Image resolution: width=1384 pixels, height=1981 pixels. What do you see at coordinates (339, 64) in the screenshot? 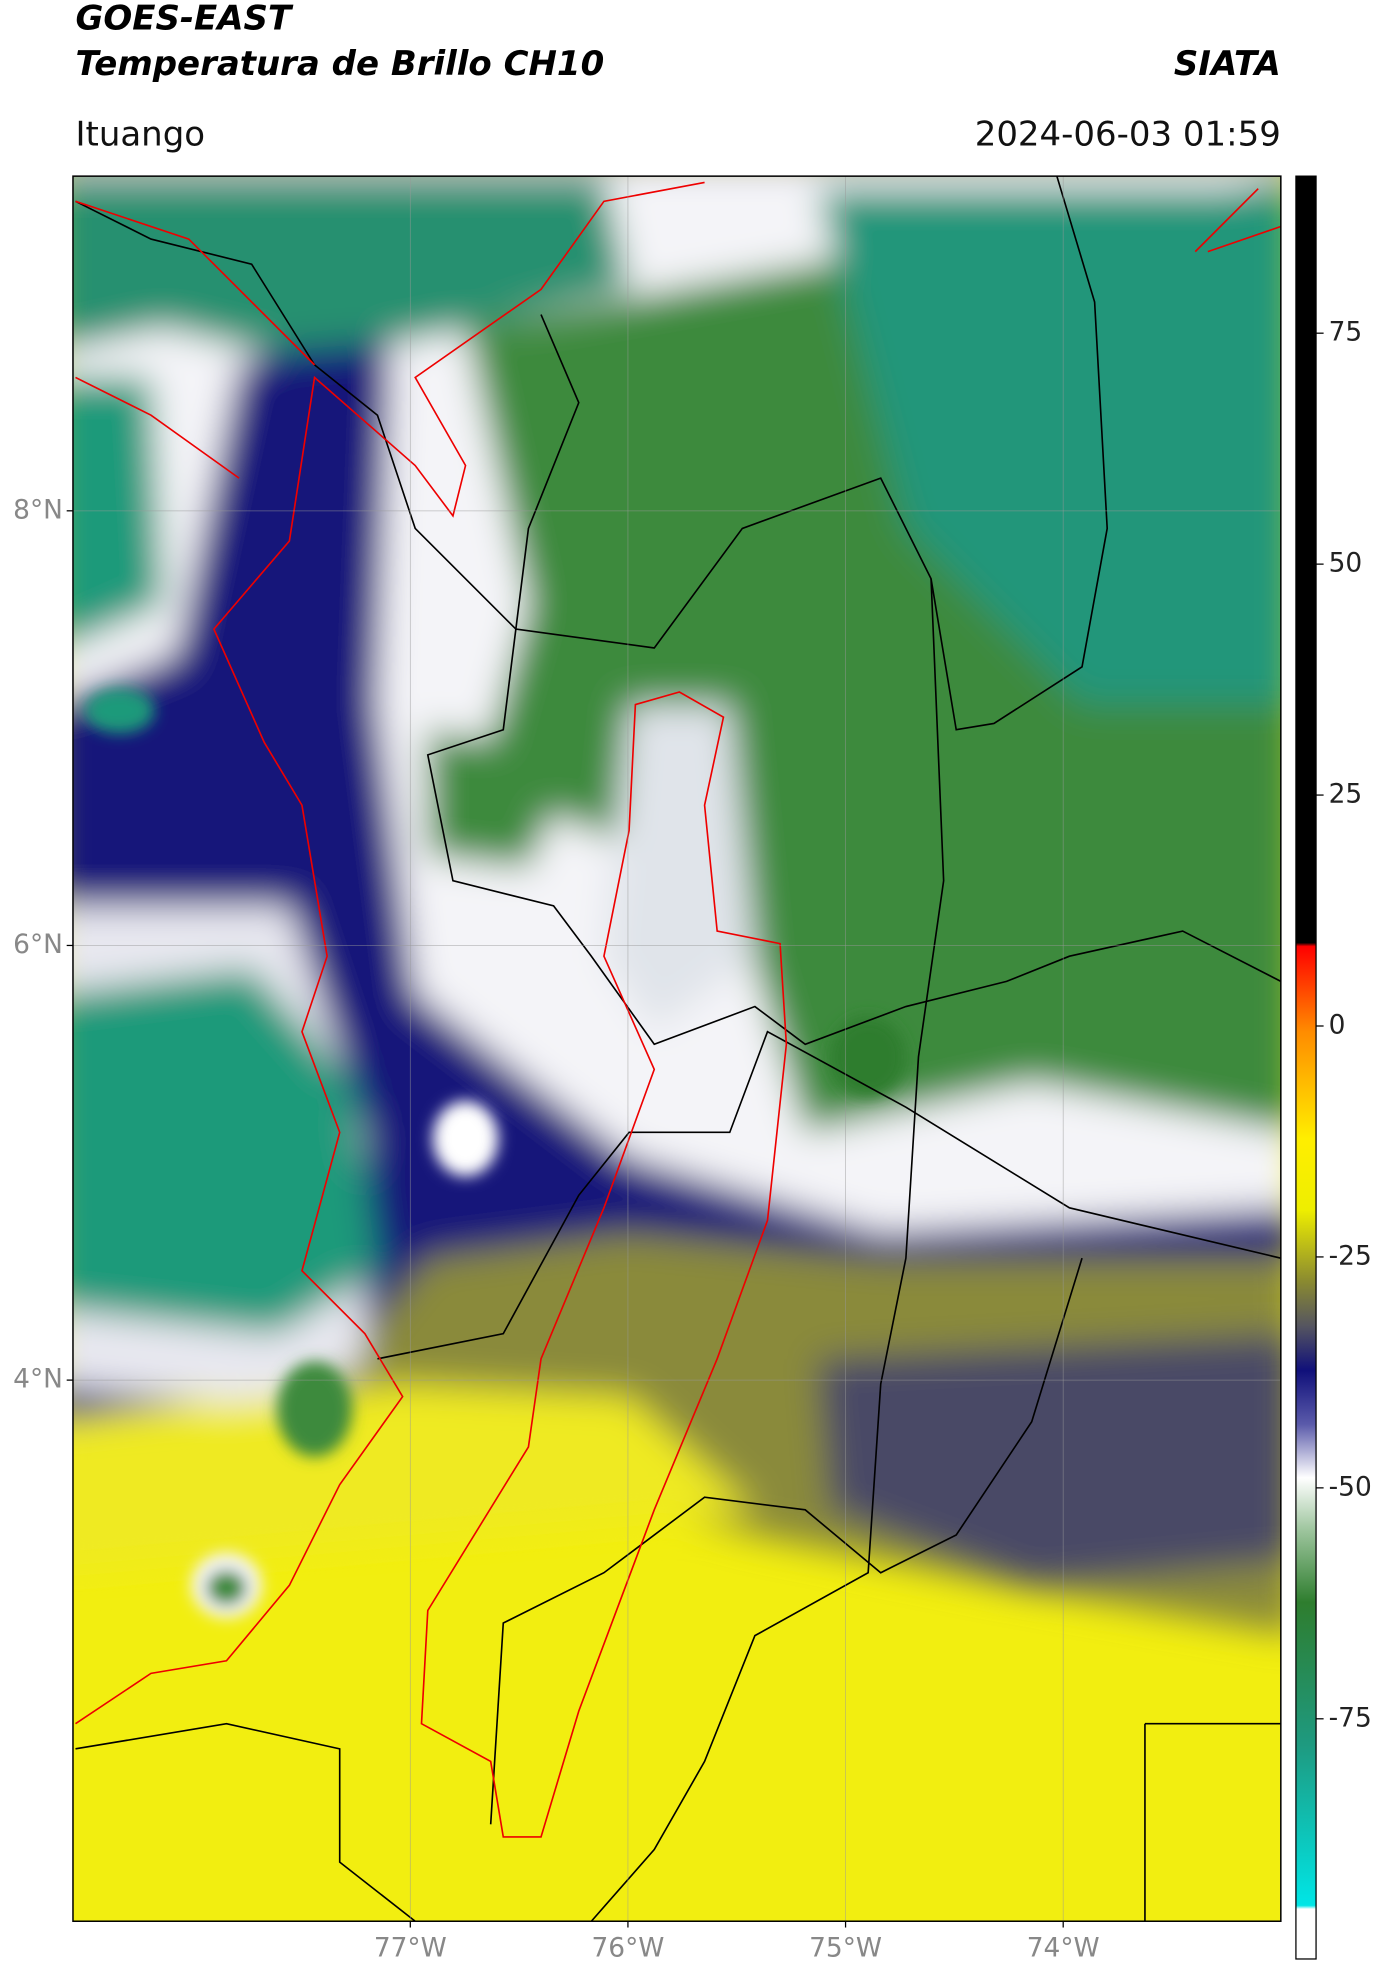
I see `subtitle: Temperatura de Brillo CH10` at bounding box center [339, 64].